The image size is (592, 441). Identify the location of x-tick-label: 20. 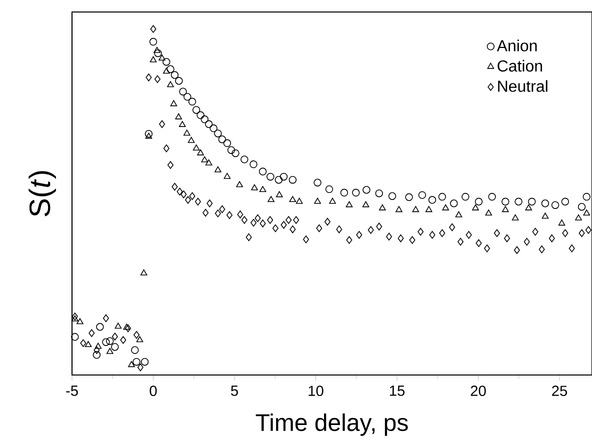
(478, 391).